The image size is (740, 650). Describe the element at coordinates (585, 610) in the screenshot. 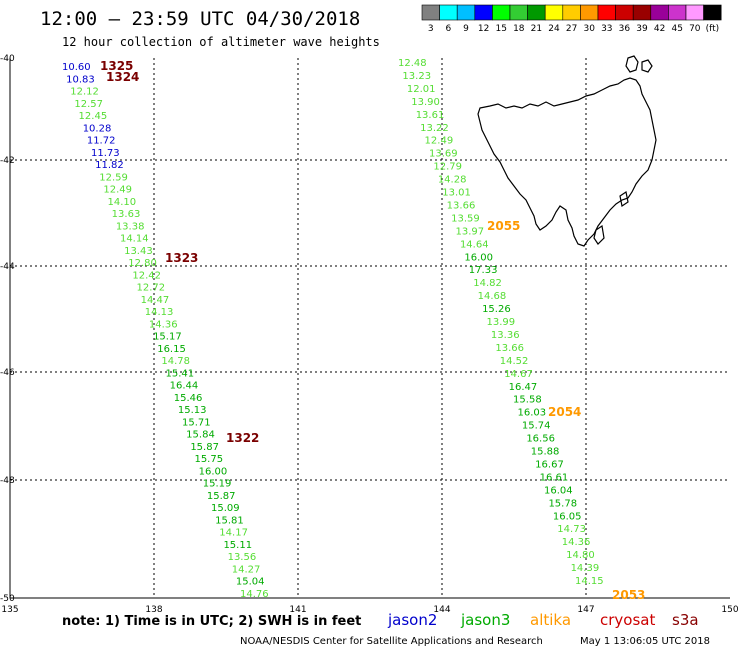

I see `lon-tick-label: 147` at that location.